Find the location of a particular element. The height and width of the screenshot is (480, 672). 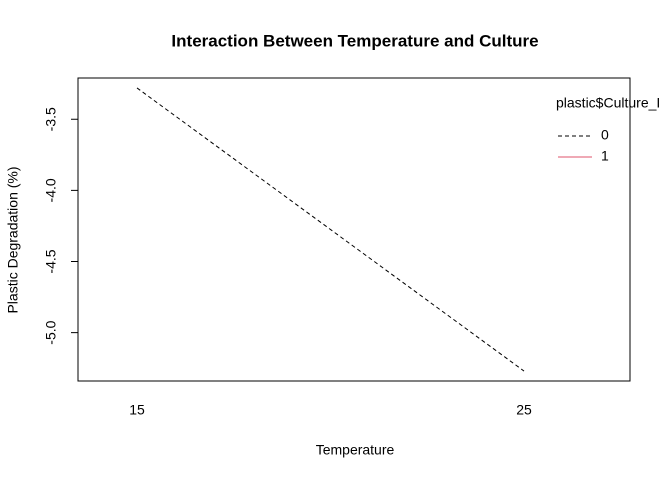

x-axis-label: Temperature is located at coordinates (355, 450).